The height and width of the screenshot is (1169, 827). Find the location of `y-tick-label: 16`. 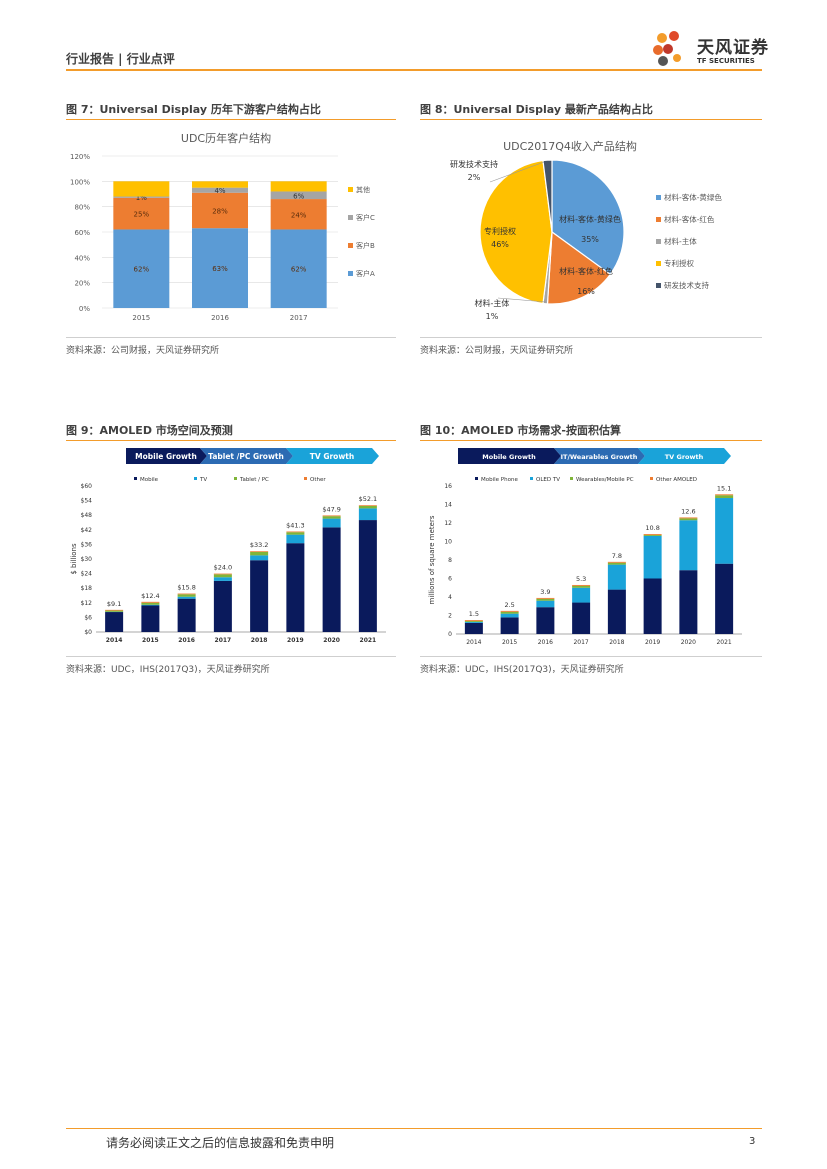

y-tick-label: 16 is located at coordinates (448, 486).